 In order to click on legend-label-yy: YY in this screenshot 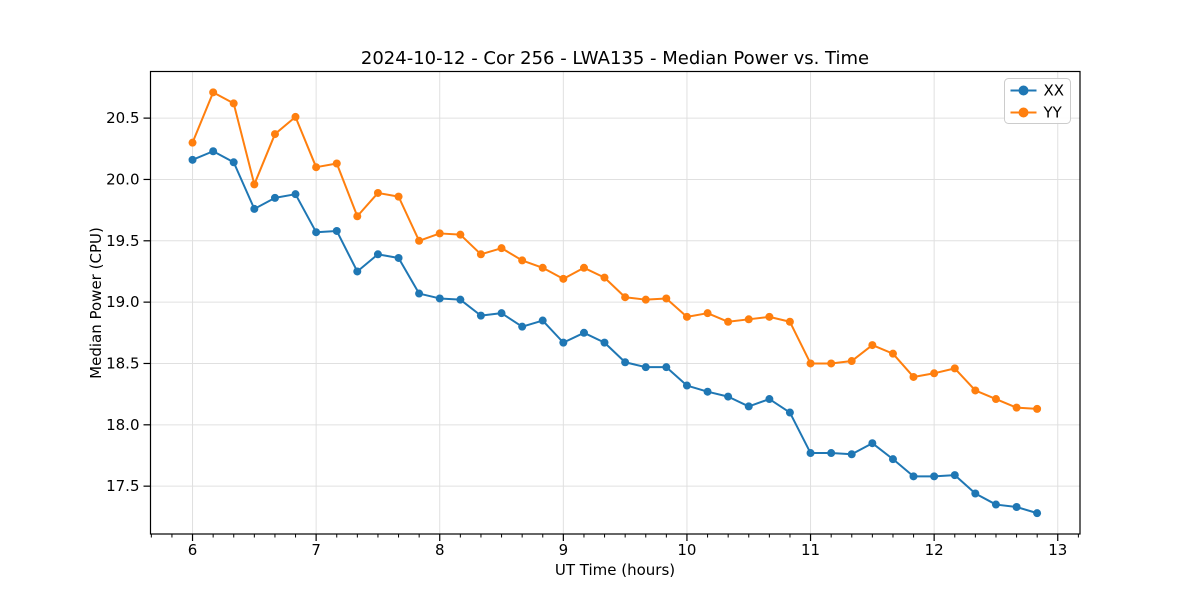, I will do `click(1053, 113)`.